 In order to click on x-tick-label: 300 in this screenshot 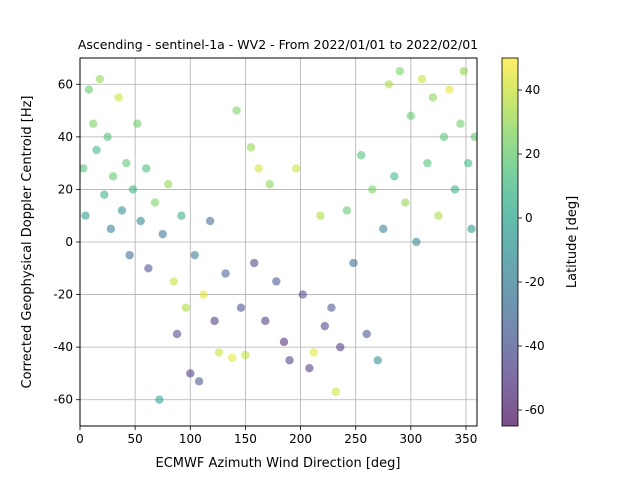, I will do `click(410, 439)`.